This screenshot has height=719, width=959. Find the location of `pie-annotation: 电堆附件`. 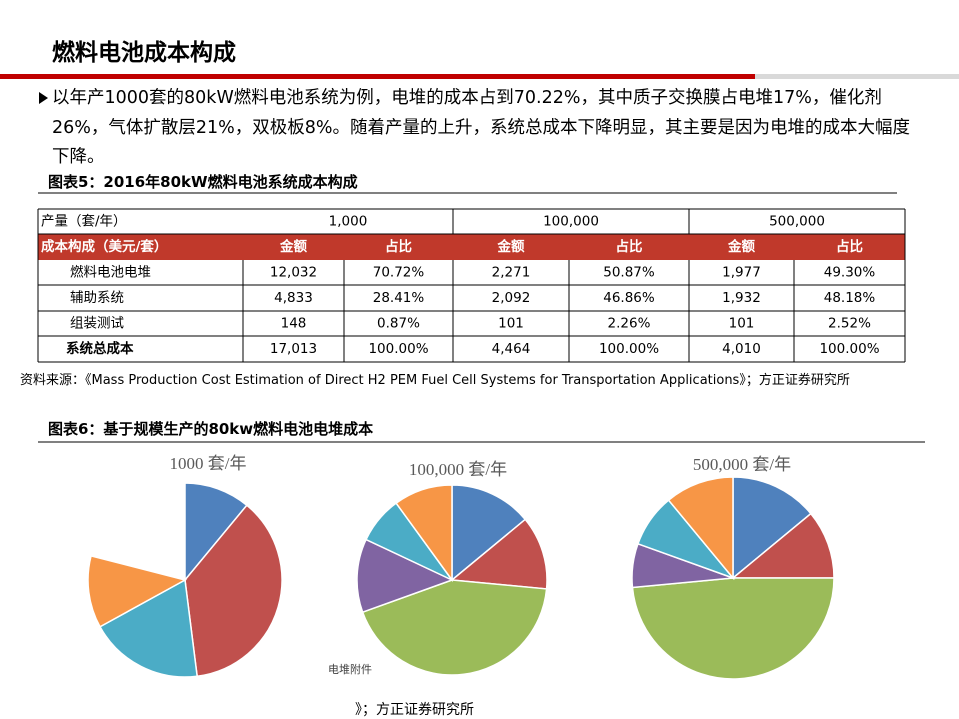

pie-annotation: 电堆附件 is located at coordinates (350, 669).